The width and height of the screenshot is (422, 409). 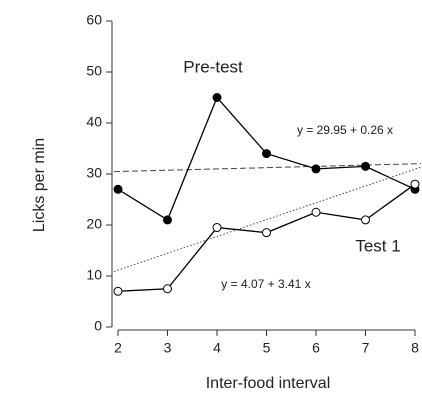 I want to click on x-tick-label: 7, so click(x=366, y=348).